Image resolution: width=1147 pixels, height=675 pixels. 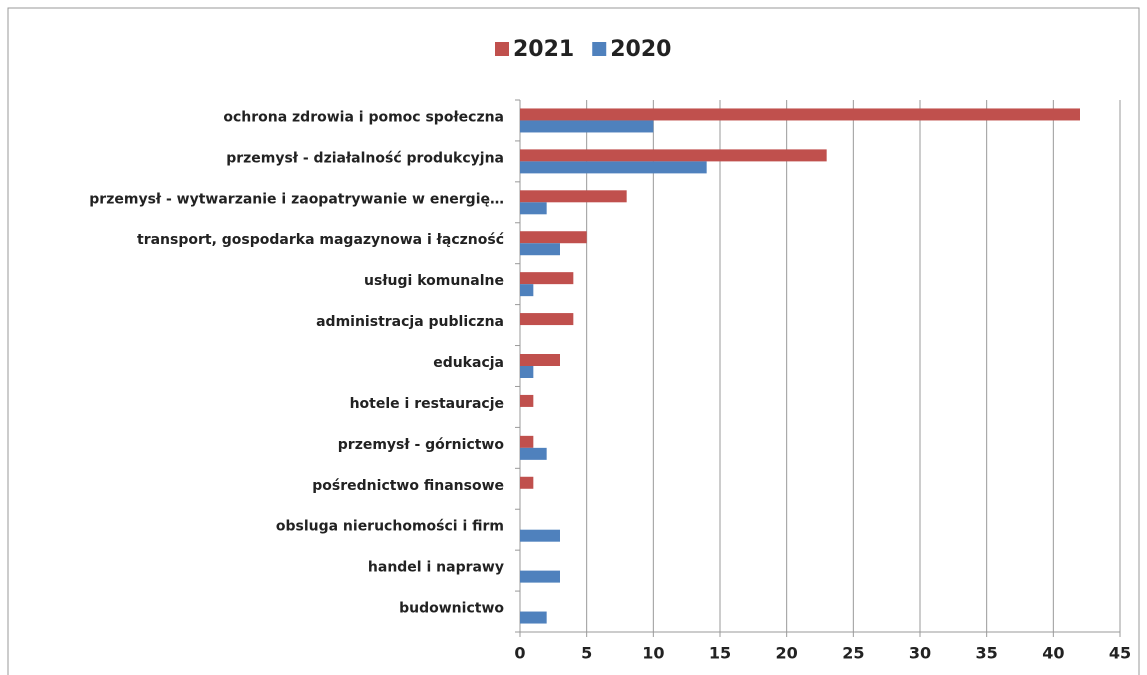 I want to click on x-tick-label: 10, so click(x=653, y=653).